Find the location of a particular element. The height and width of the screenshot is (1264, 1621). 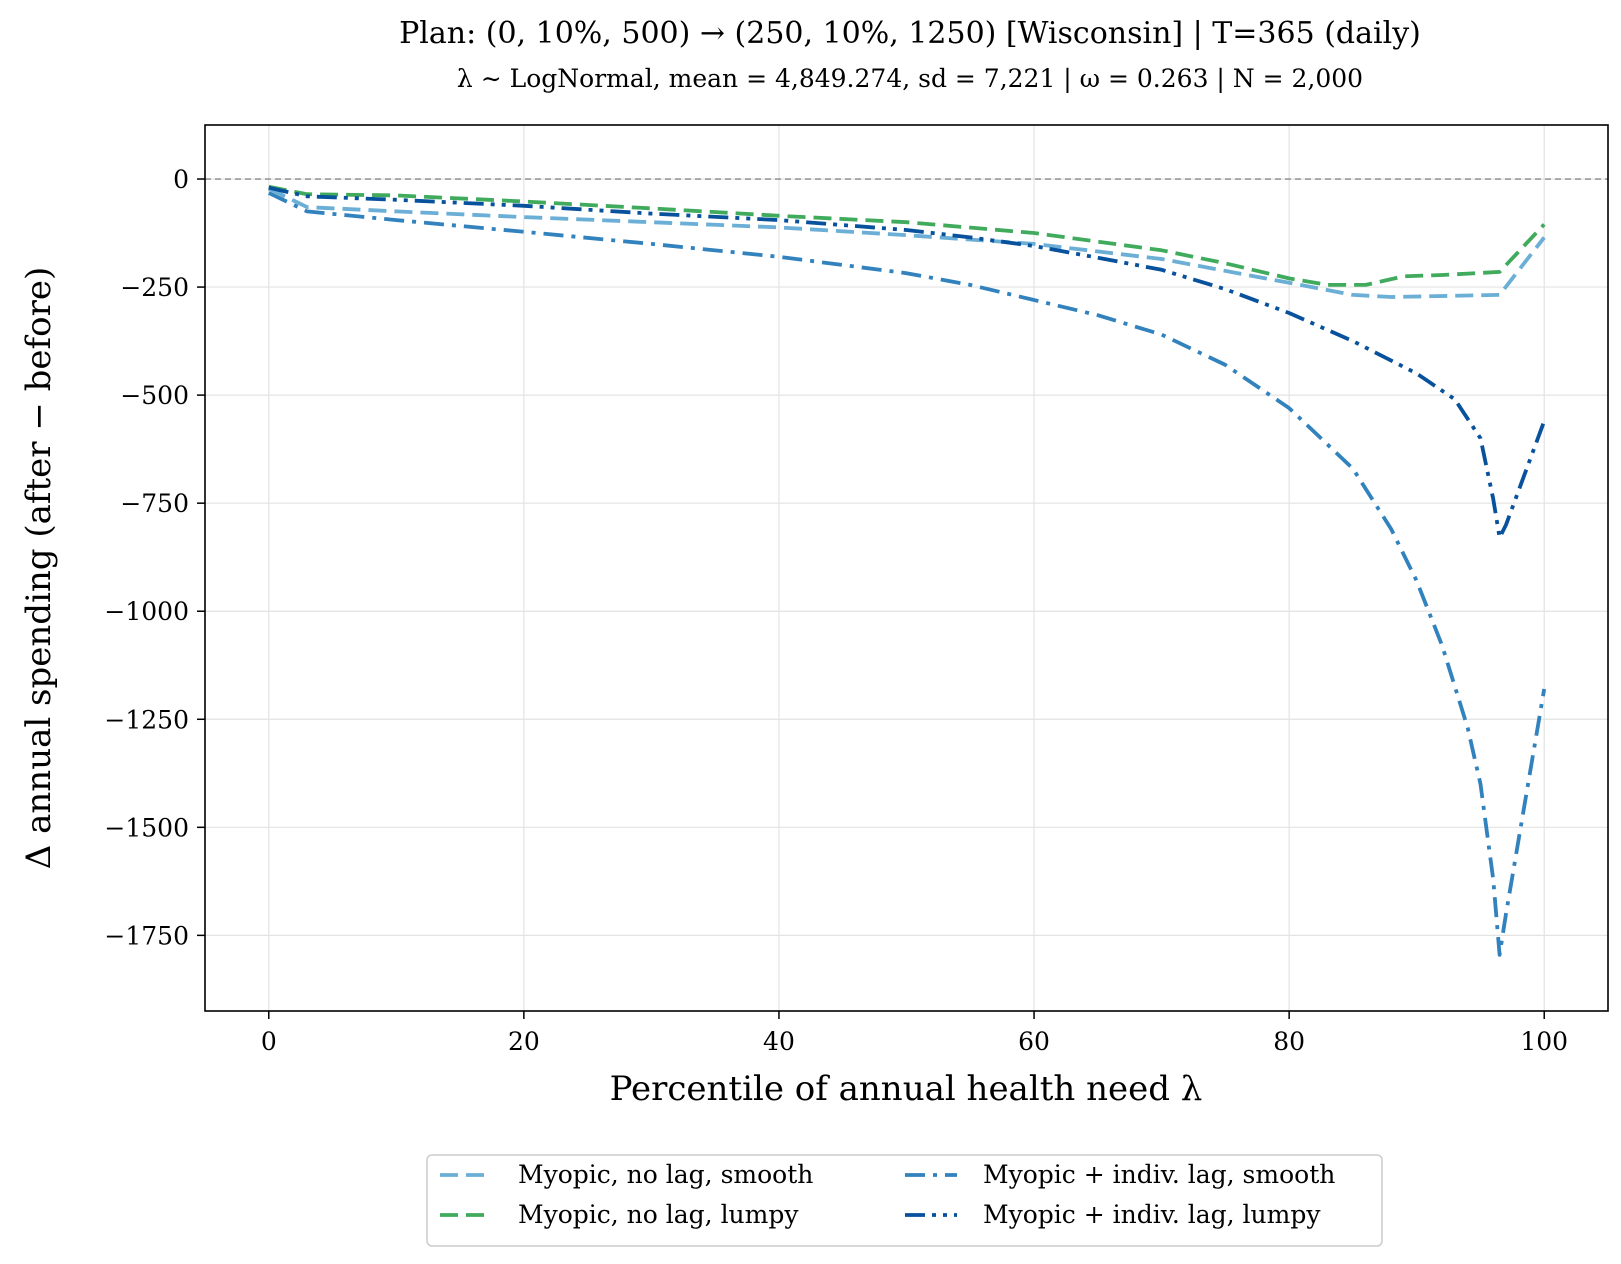

x-tick-label: 40 is located at coordinates (779, 1041).